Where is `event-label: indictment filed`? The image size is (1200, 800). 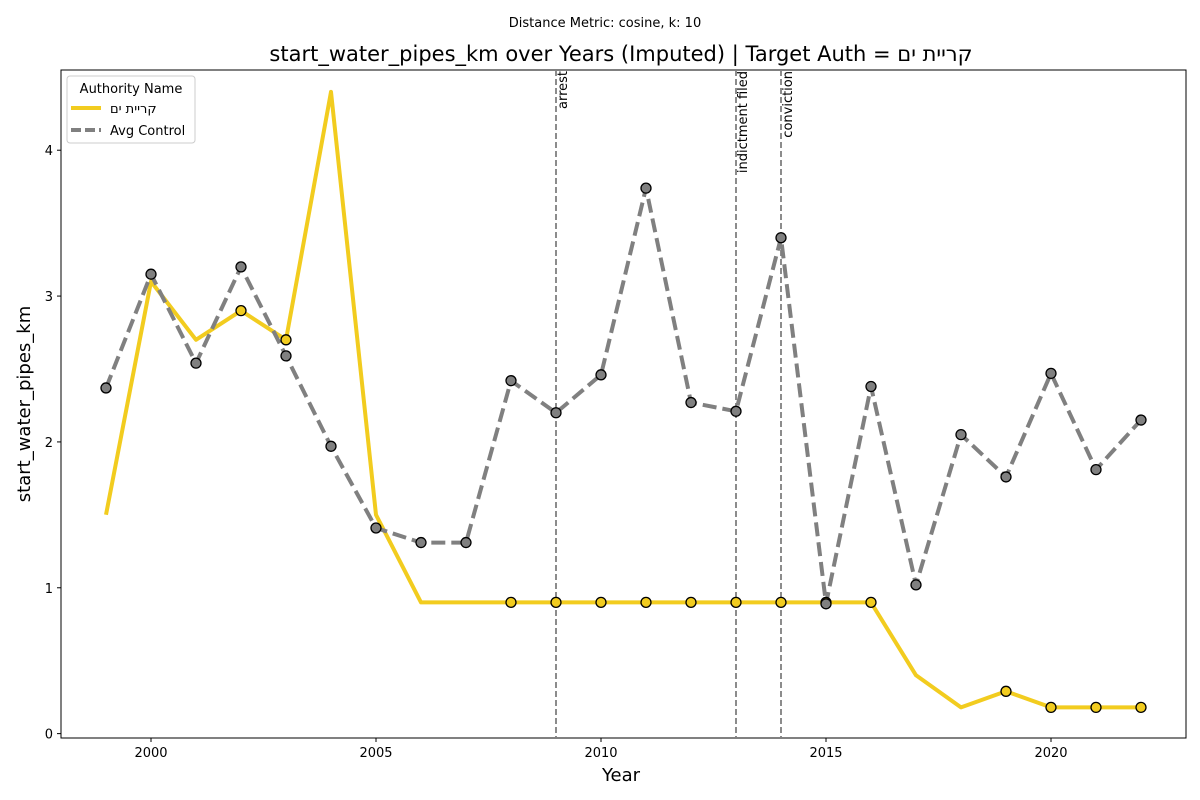
event-label: indictment filed is located at coordinates (743, 122).